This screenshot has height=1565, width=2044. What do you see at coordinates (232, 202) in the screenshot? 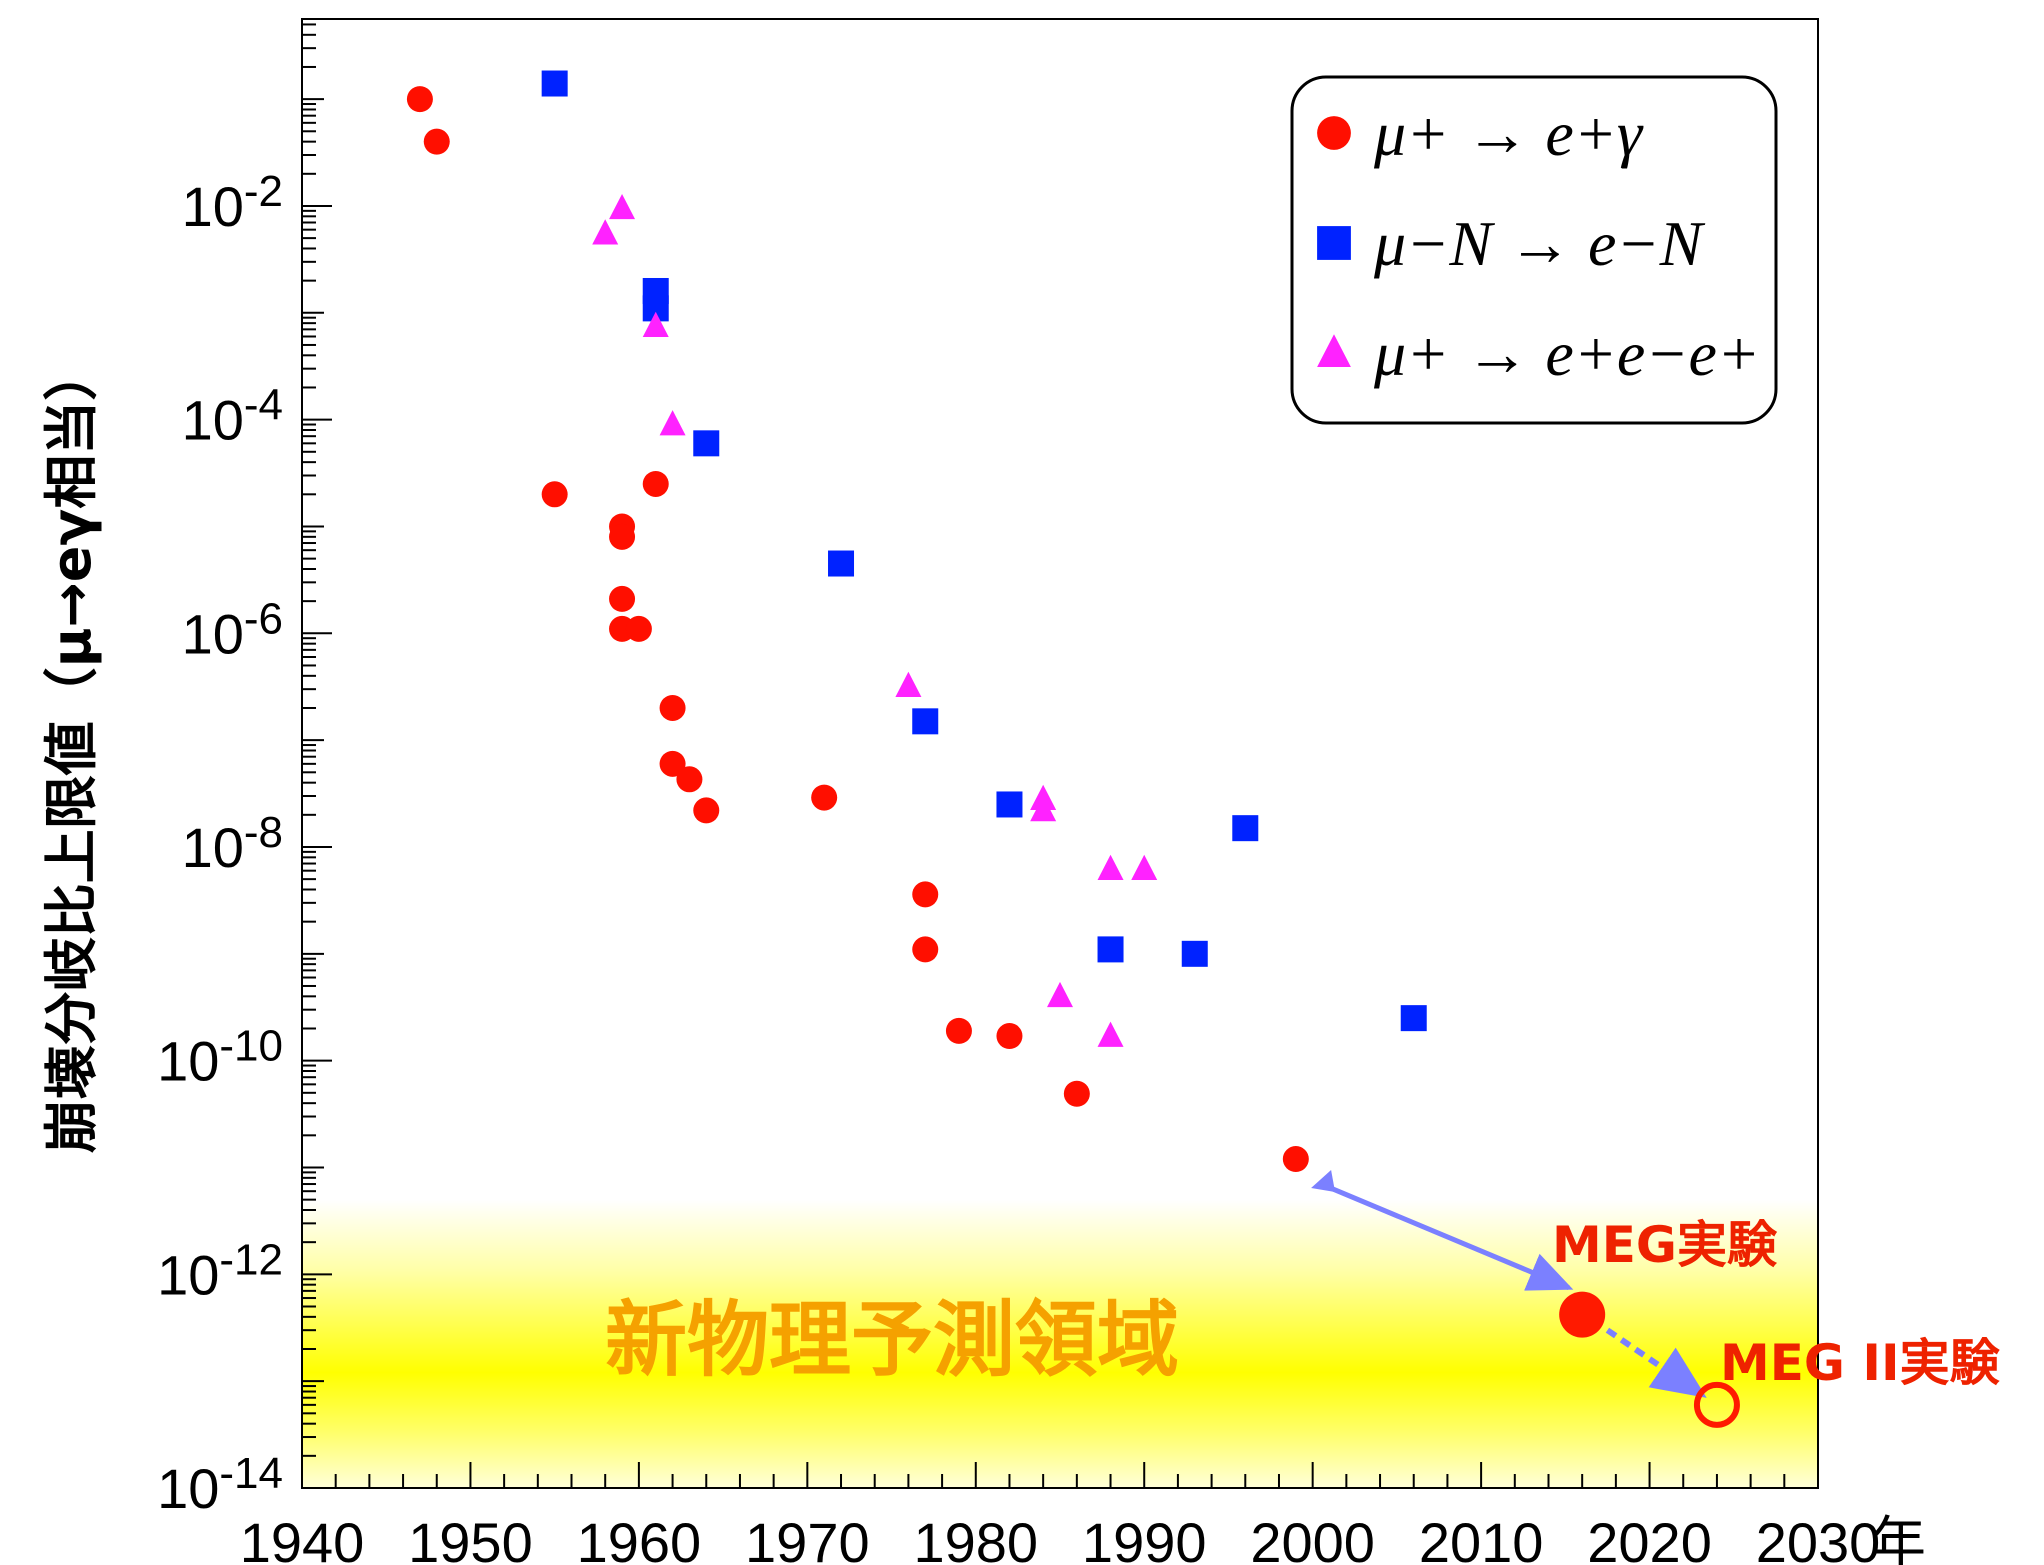
I see `y-tick-label: 10⁻²` at bounding box center [232, 202].